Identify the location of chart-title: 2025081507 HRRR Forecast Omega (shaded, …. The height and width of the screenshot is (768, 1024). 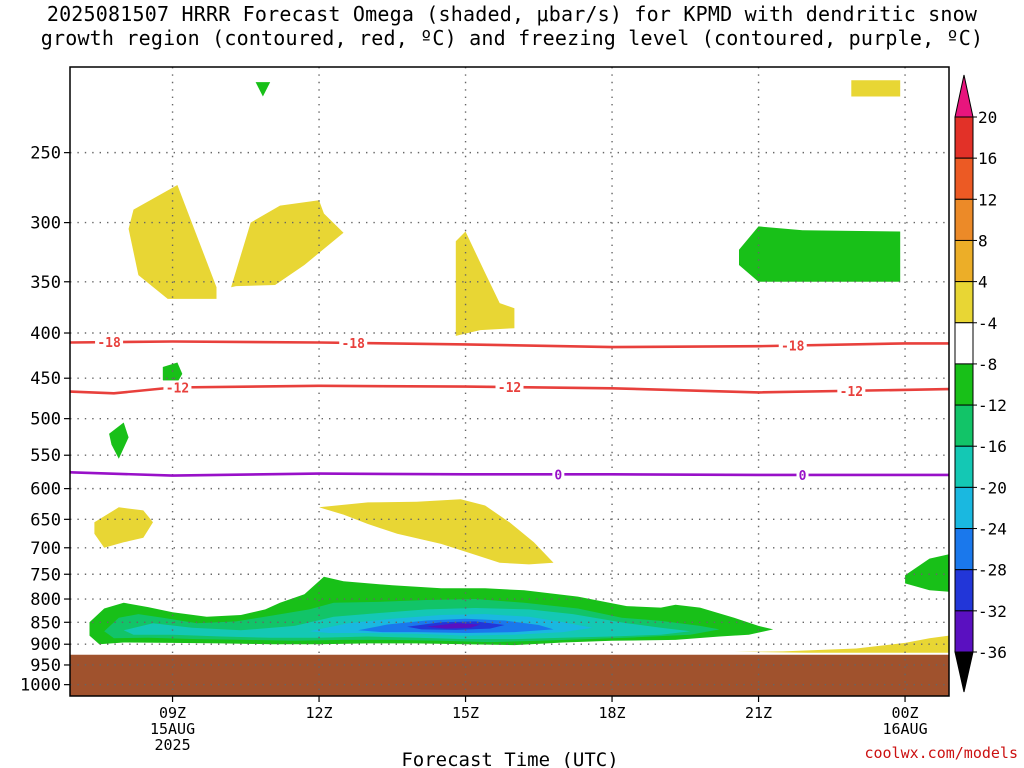
(512, 26).